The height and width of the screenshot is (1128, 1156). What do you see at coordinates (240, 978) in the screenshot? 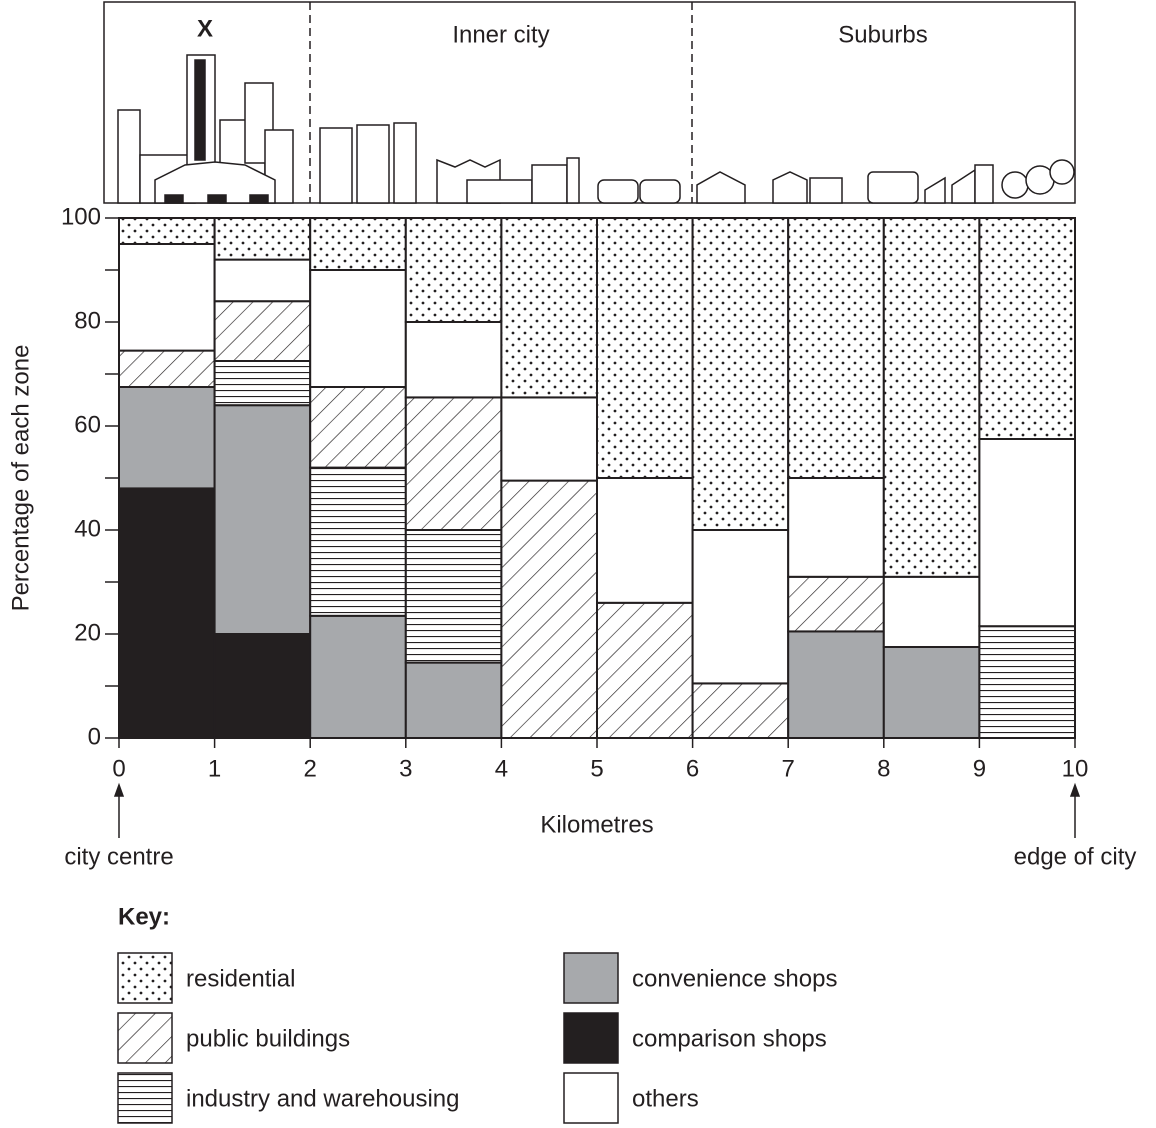
I see `legend-label: residential` at bounding box center [240, 978].